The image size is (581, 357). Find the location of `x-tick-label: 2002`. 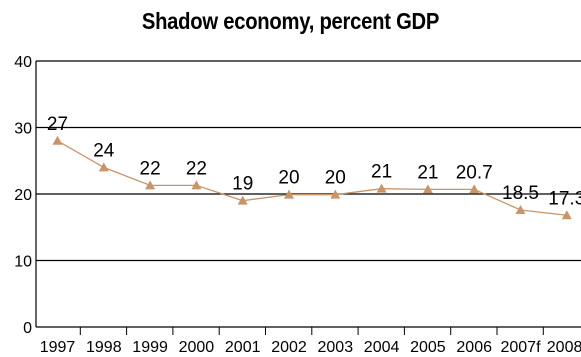

x-tick-label: 2002 is located at coordinates (289, 347).